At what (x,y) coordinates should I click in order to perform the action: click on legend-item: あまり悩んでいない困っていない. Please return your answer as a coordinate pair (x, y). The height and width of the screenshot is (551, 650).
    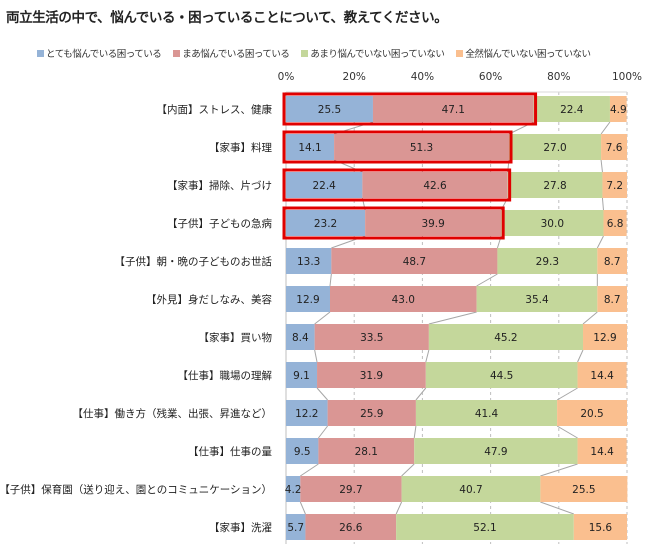
    Looking at the image, I should click on (373, 53).